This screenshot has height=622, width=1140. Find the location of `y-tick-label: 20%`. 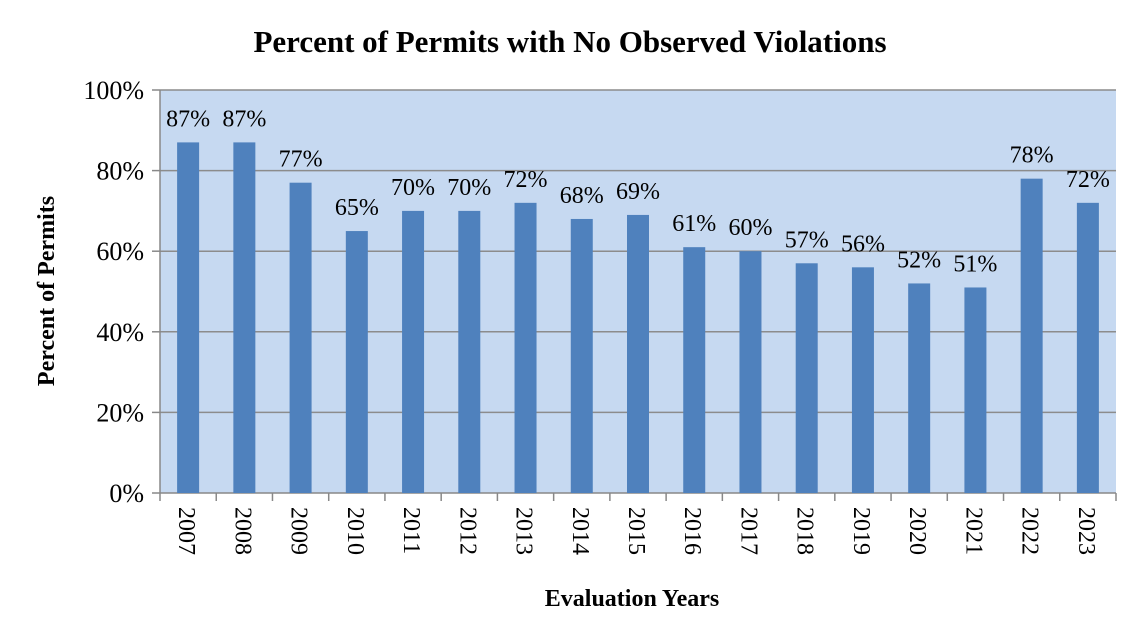

y-tick-label: 20% is located at coordinates (120, 412).